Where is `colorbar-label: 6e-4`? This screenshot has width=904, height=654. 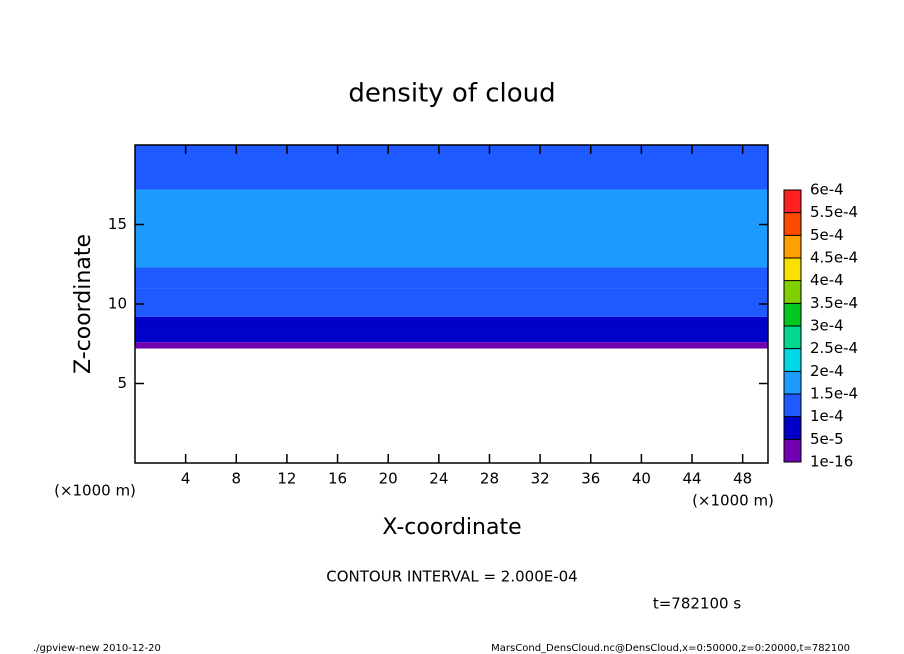 colorbar-label: 6e-4 is located at coordinates (827, 190).